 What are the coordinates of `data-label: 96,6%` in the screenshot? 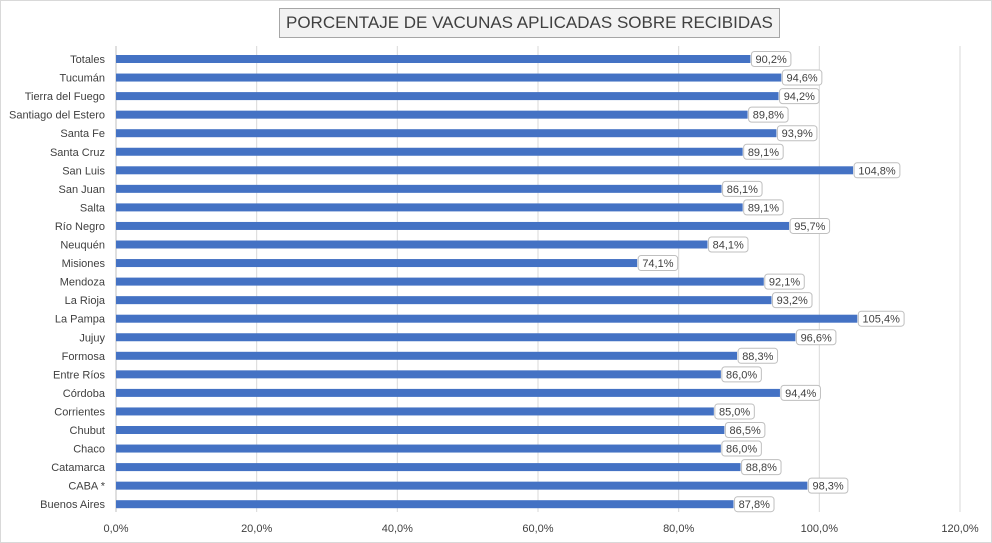 It's located at (816, 338).